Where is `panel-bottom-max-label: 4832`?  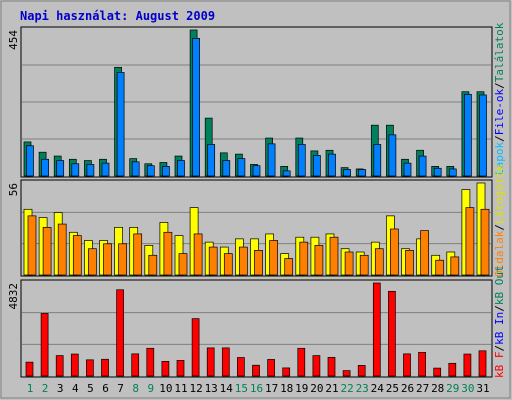 panel-bottom-max-label: 4832 is located at coordinates (13, 296).